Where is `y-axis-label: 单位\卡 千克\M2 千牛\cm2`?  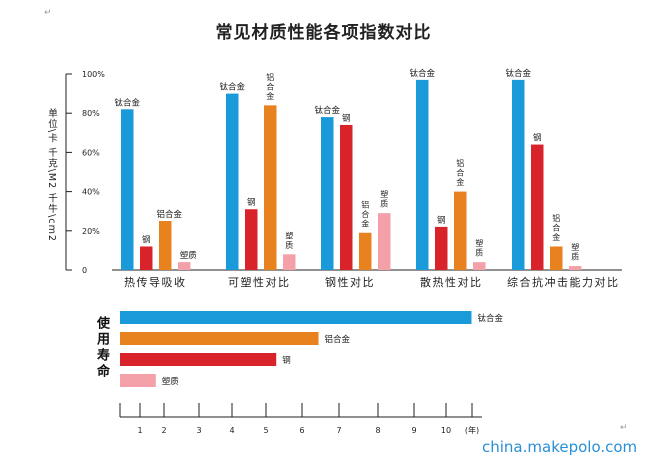 y-axis-label: 单位\卡 千克\M2 千牛\cm2 is located at coordinates (51, 175).